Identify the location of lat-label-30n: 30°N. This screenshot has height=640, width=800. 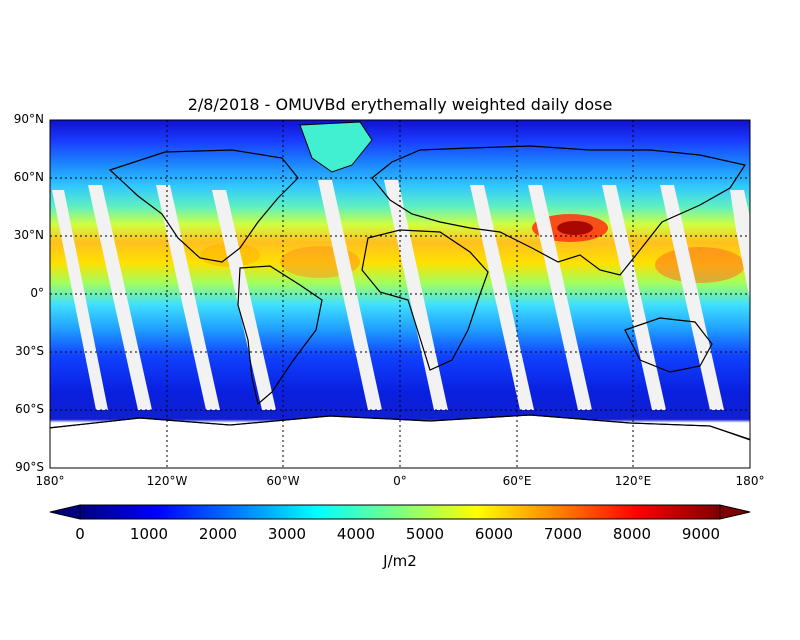
(28, 235).